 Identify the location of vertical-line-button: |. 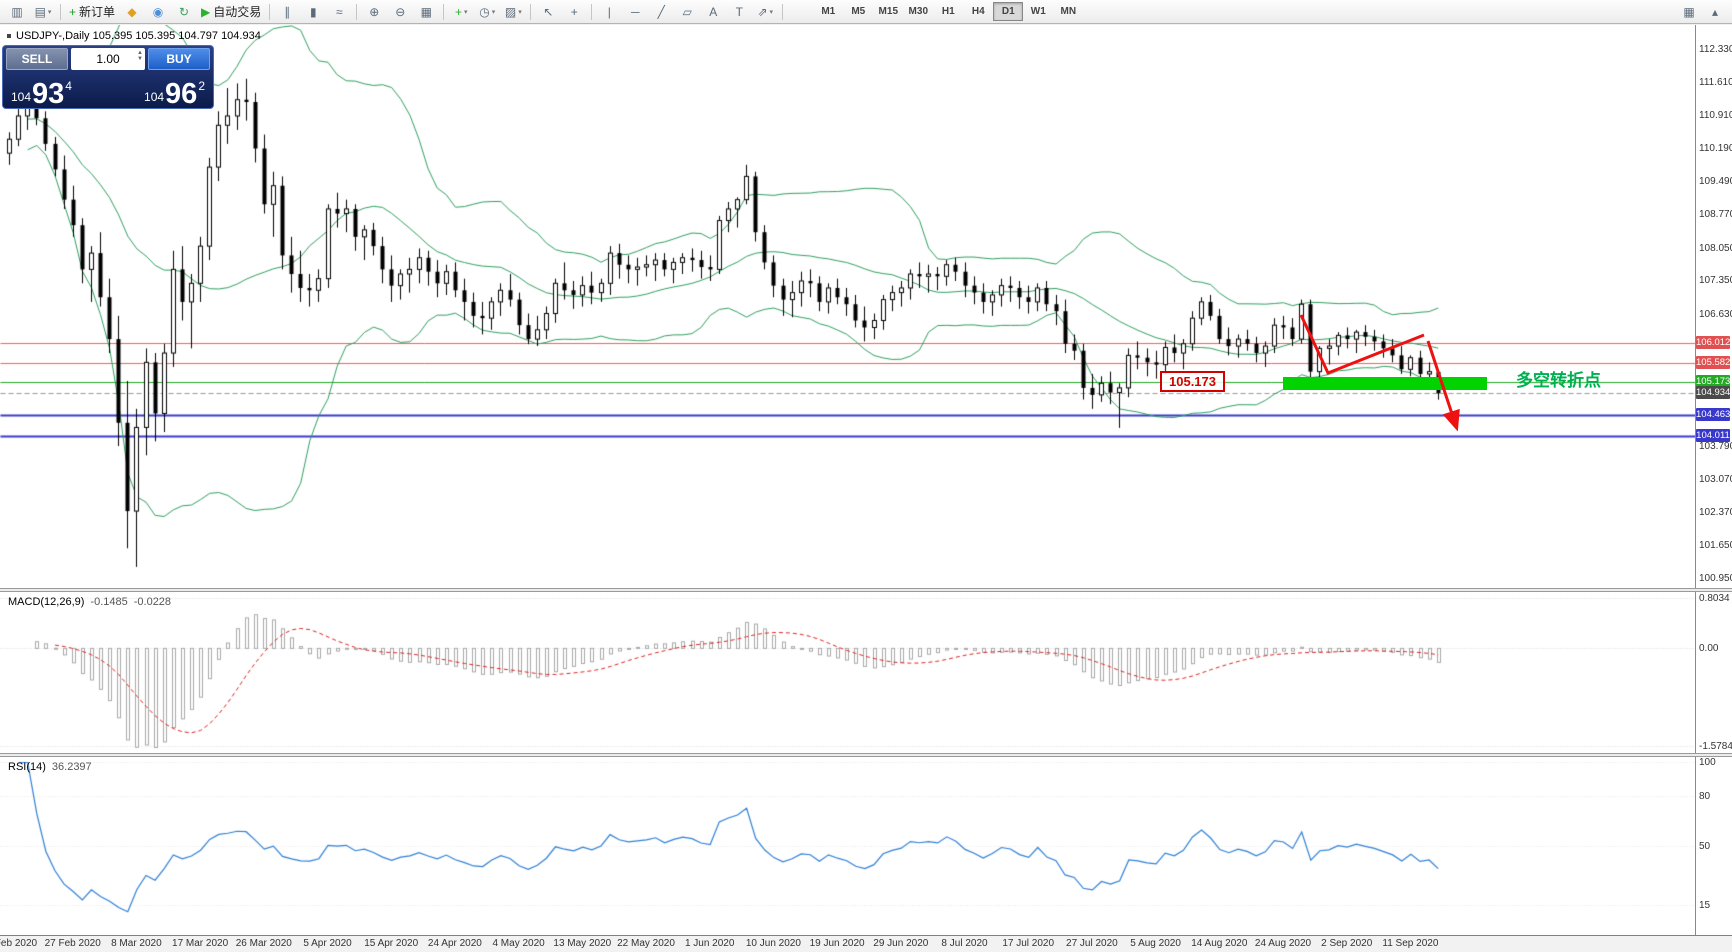
(609, 12).